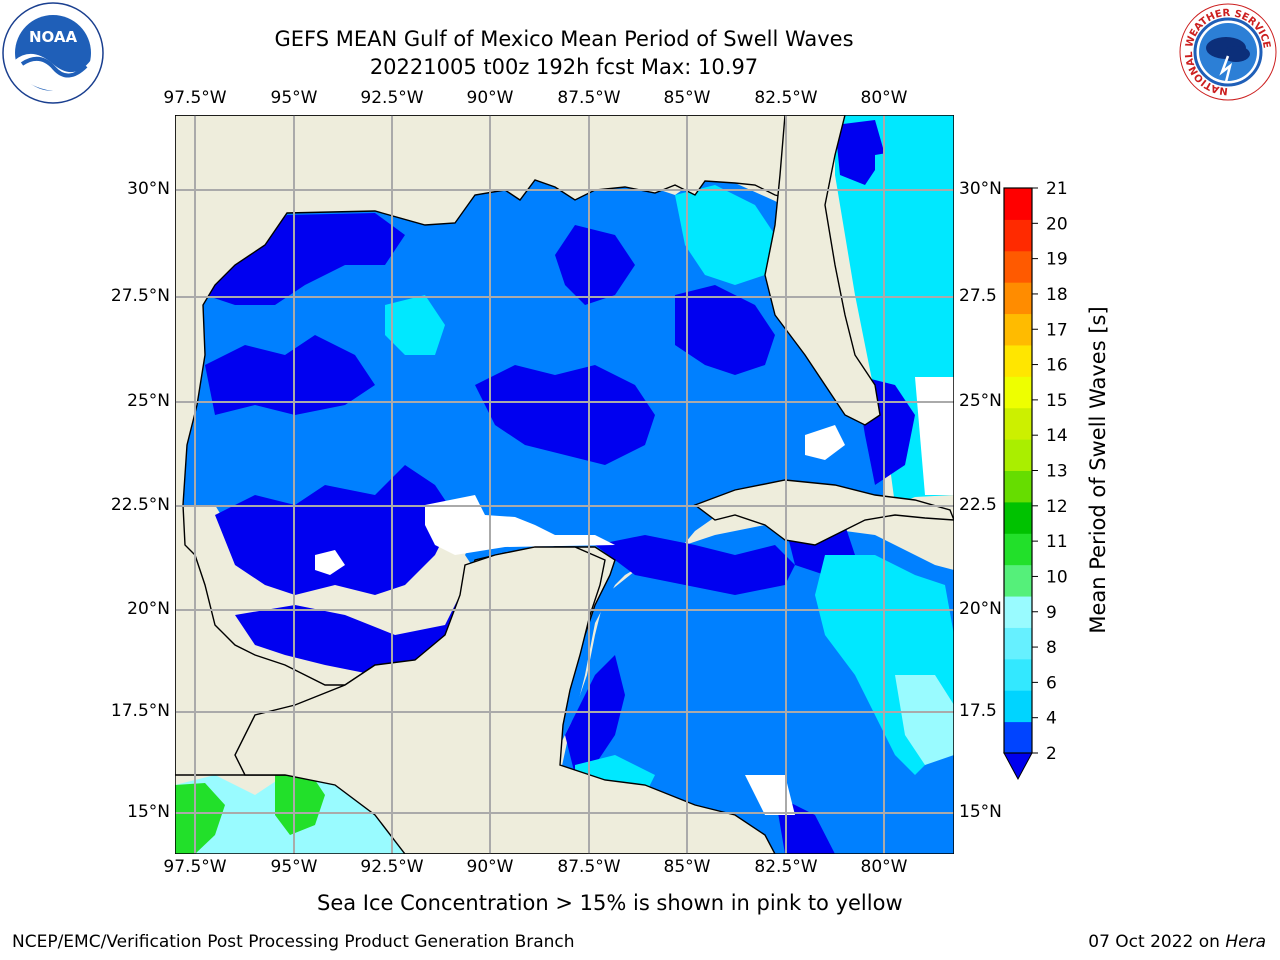 The image size is (1280, 960). I want to click on lon-tick-label-bottom: 90°W, so click(490, 867).